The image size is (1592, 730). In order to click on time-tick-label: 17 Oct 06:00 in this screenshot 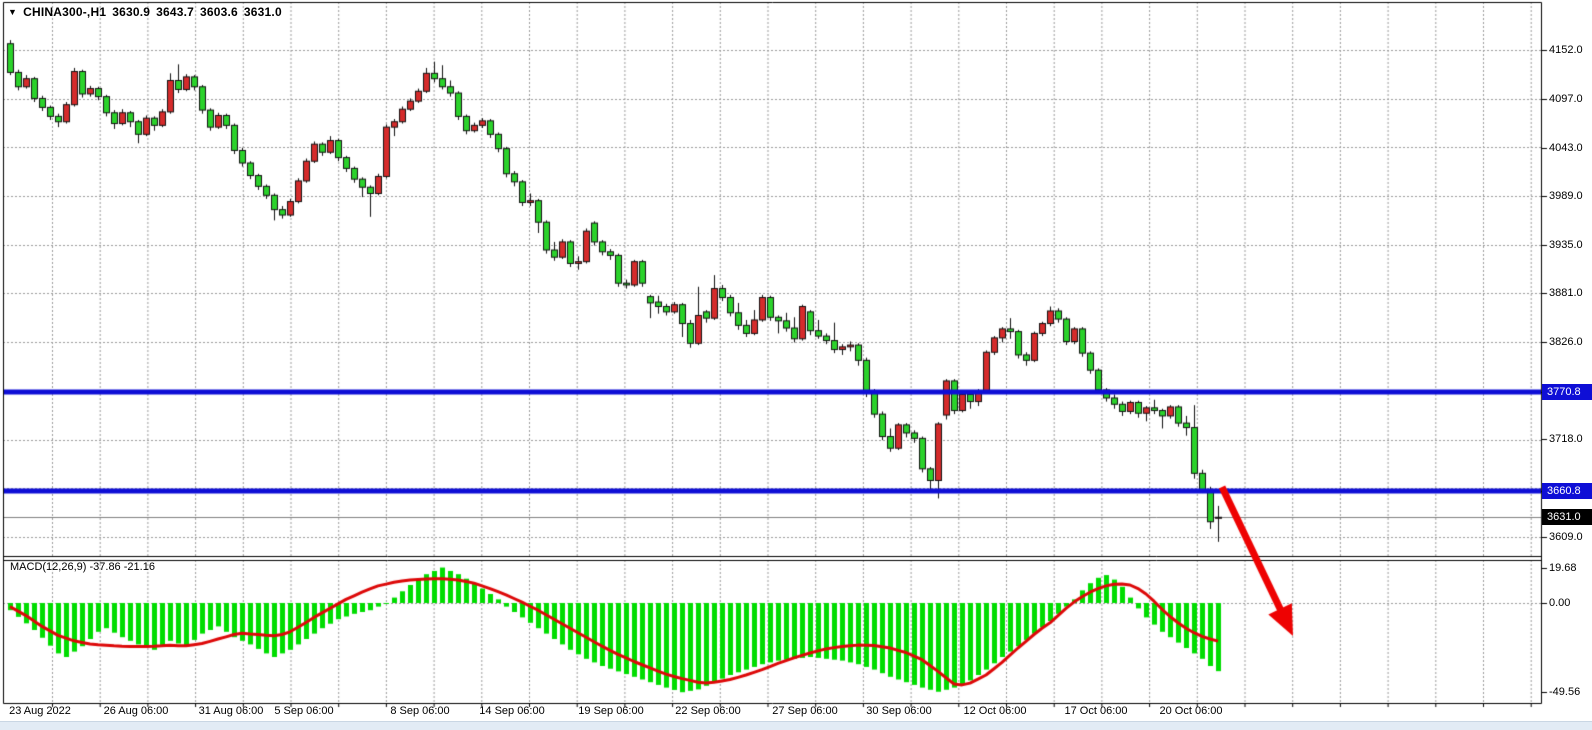, I will do `click(1096, 711)`.